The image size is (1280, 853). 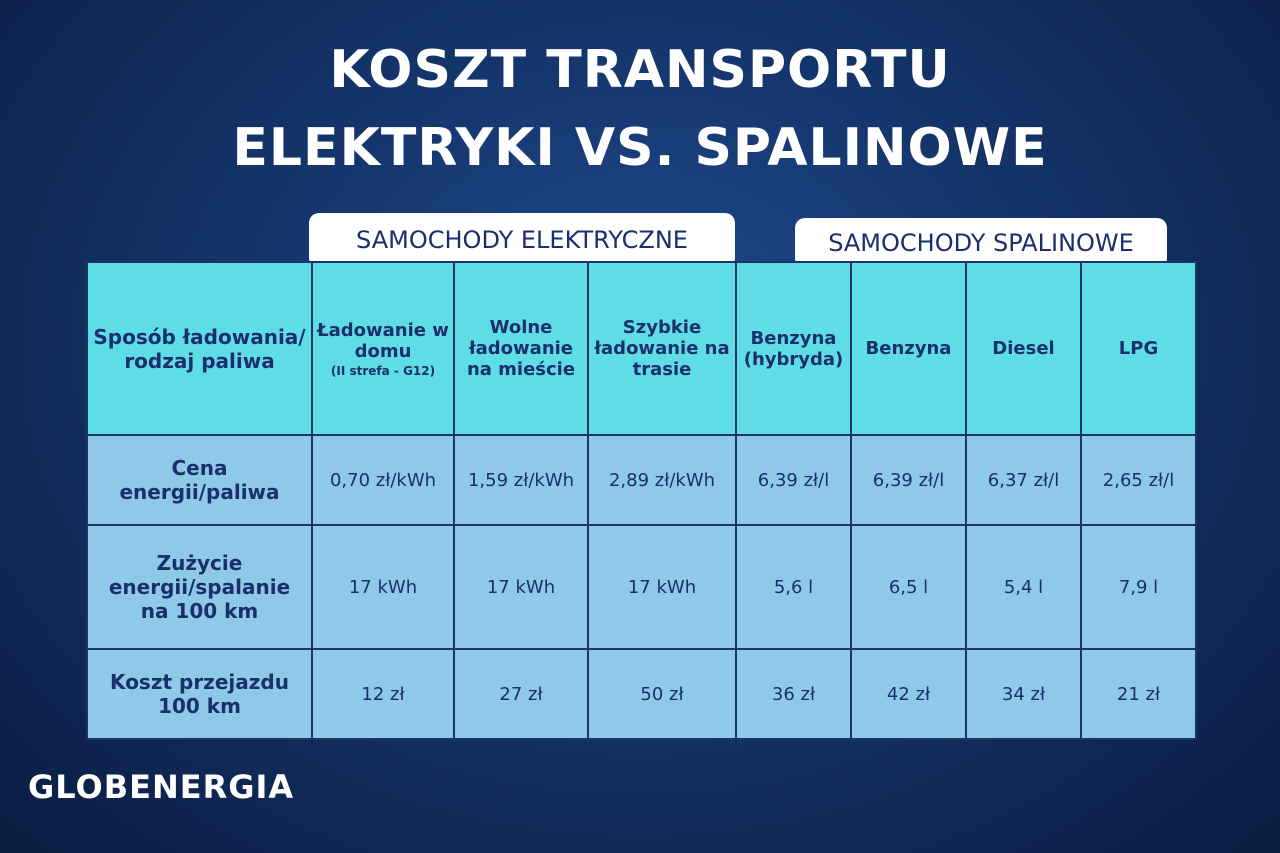 I want to click on cell: 6,37 zł/l, so click(x=1023, y=480).